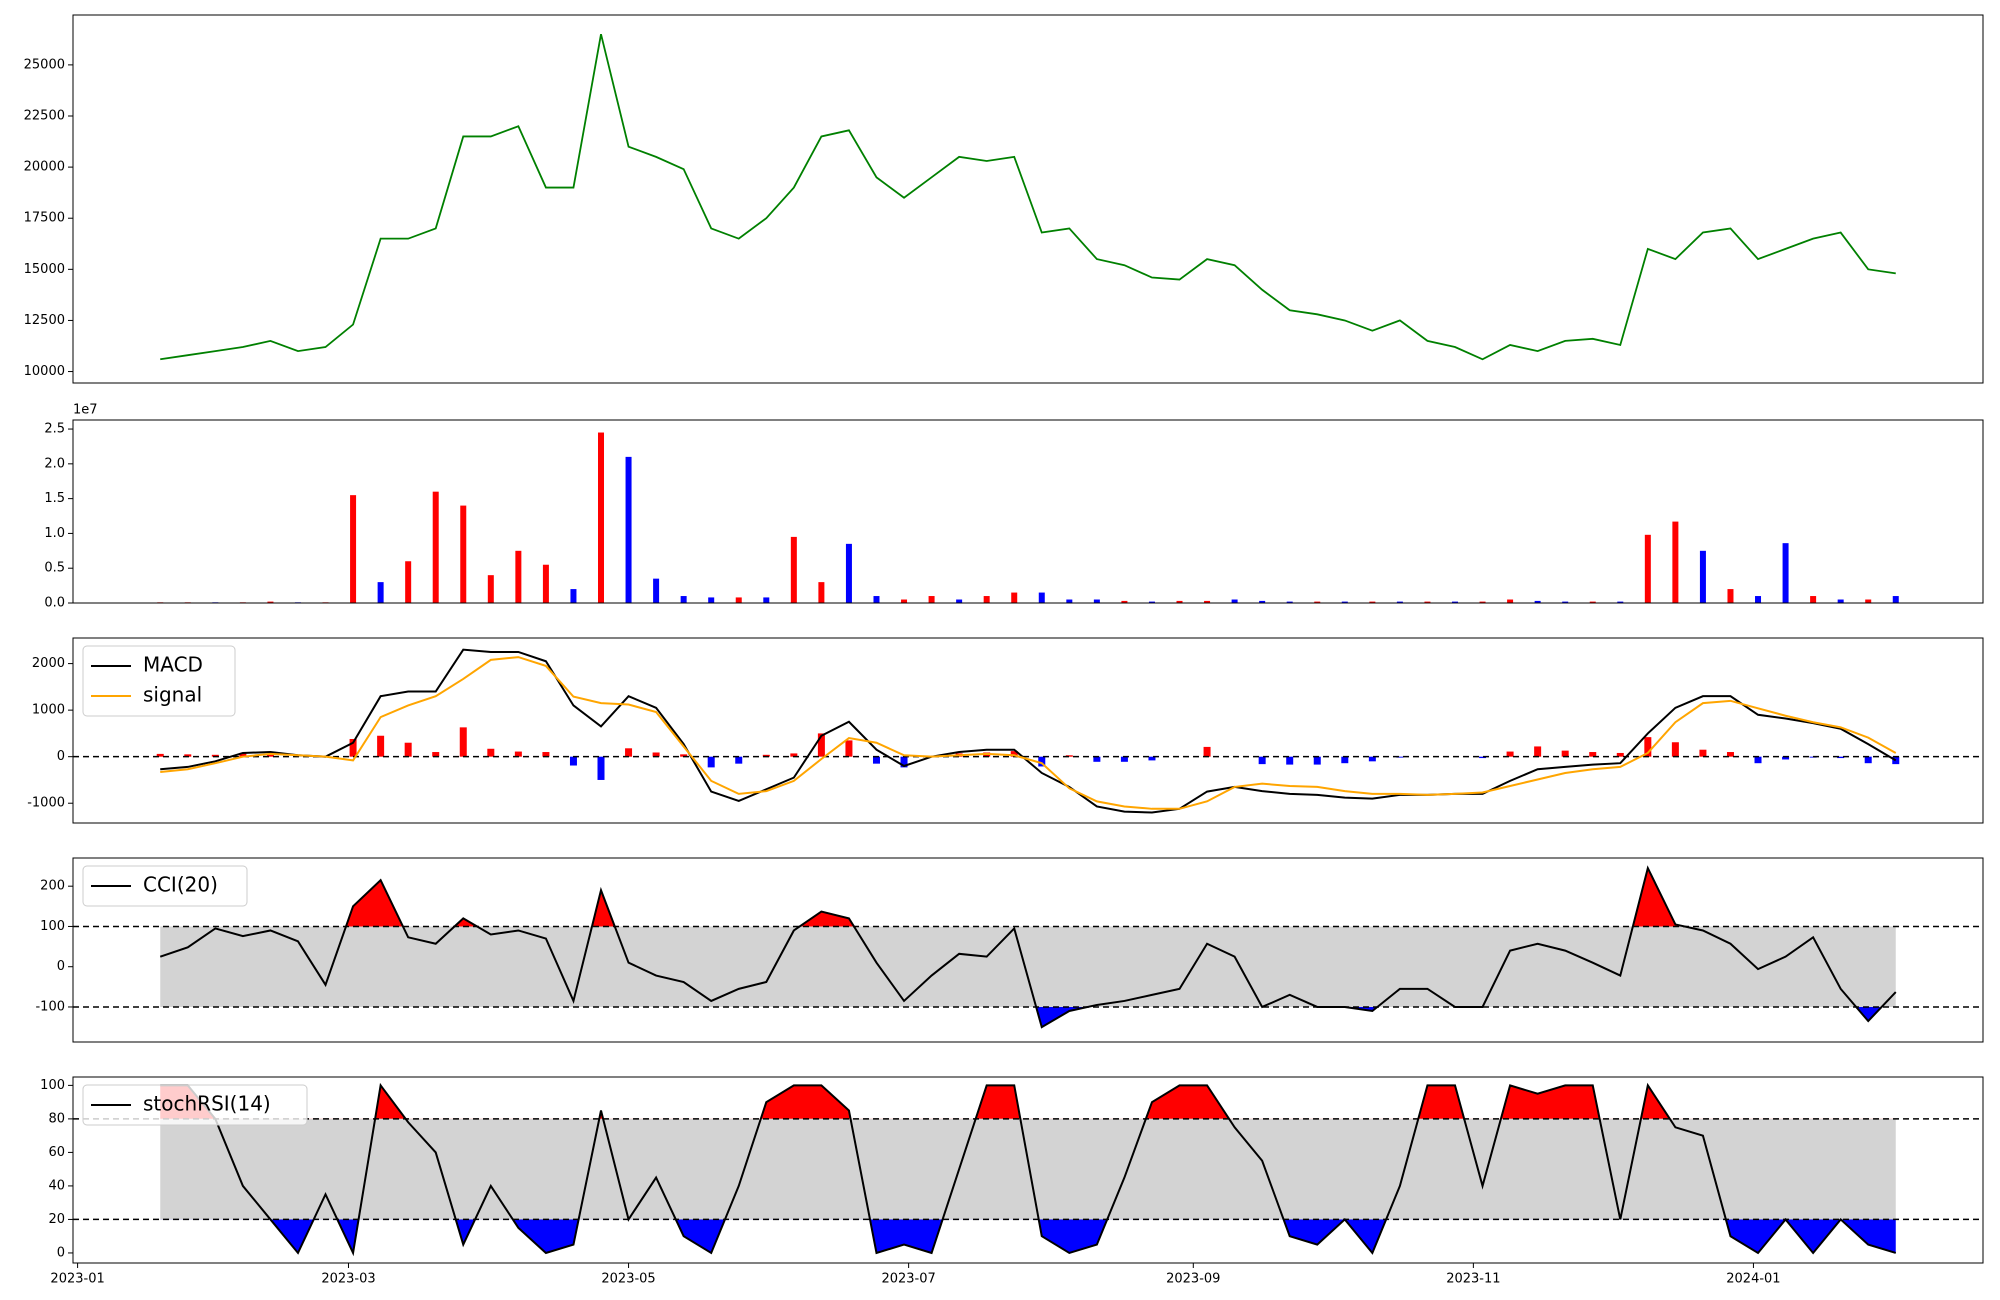  What do you see at coordinates (56, 1152) in the screenshot?
I see `y-tick-label: 60` at bounding box center [56, 1152].